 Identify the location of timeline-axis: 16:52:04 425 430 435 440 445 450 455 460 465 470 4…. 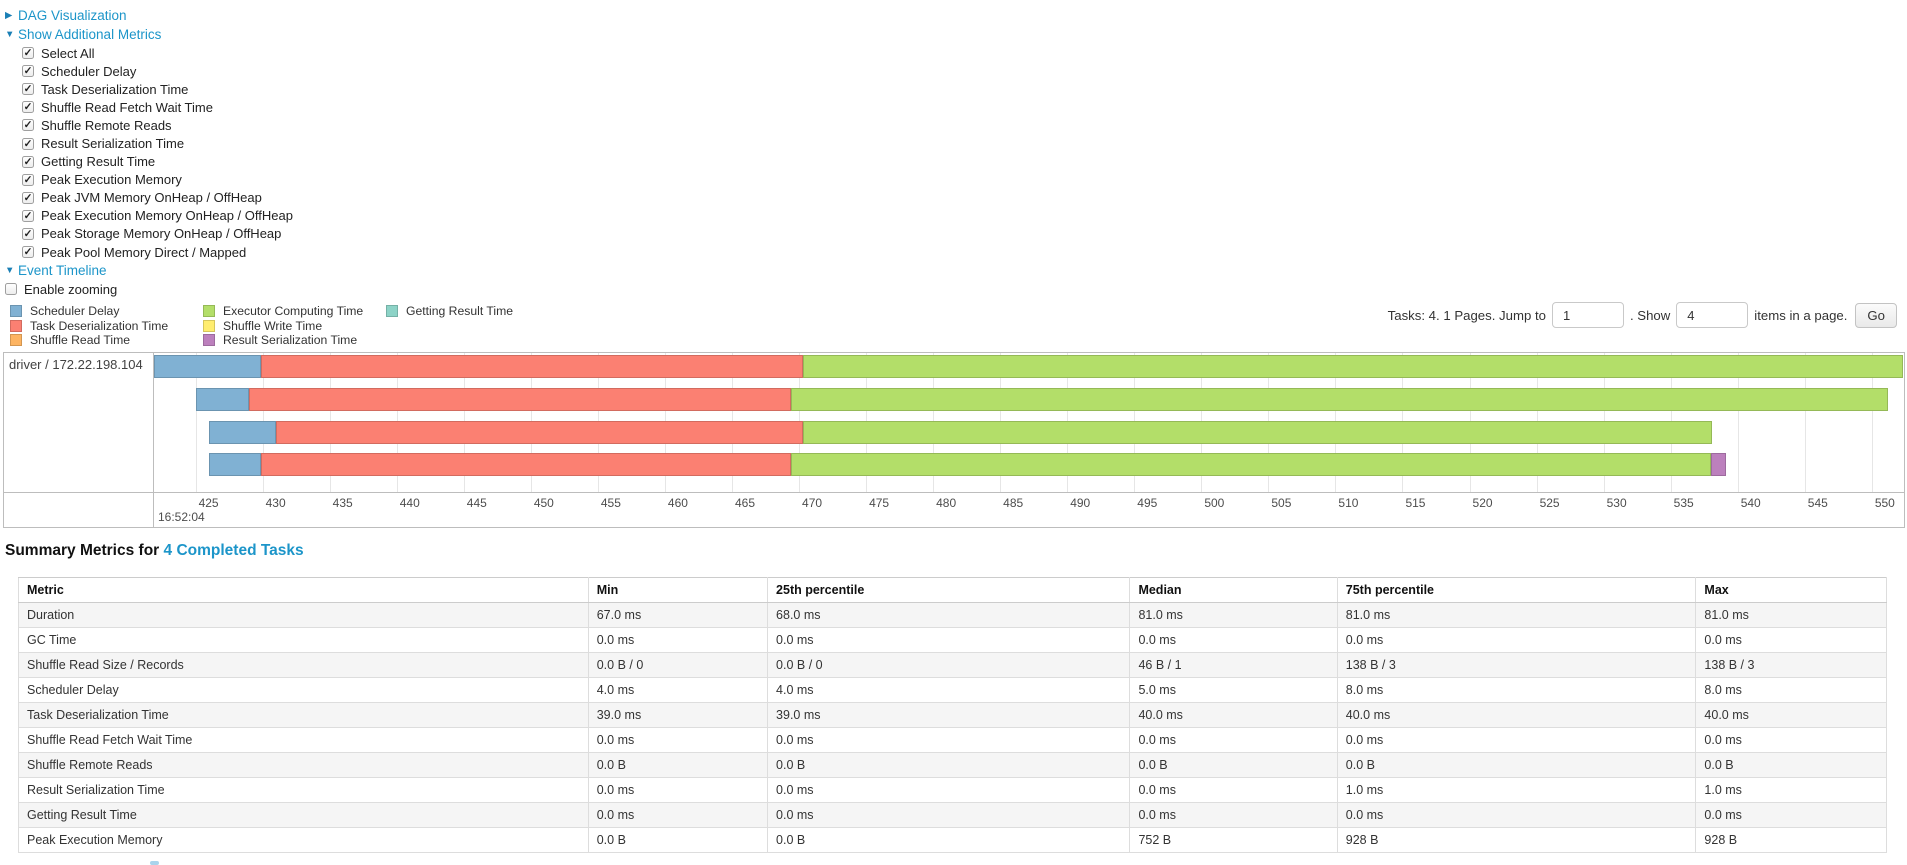
(1029, 509).